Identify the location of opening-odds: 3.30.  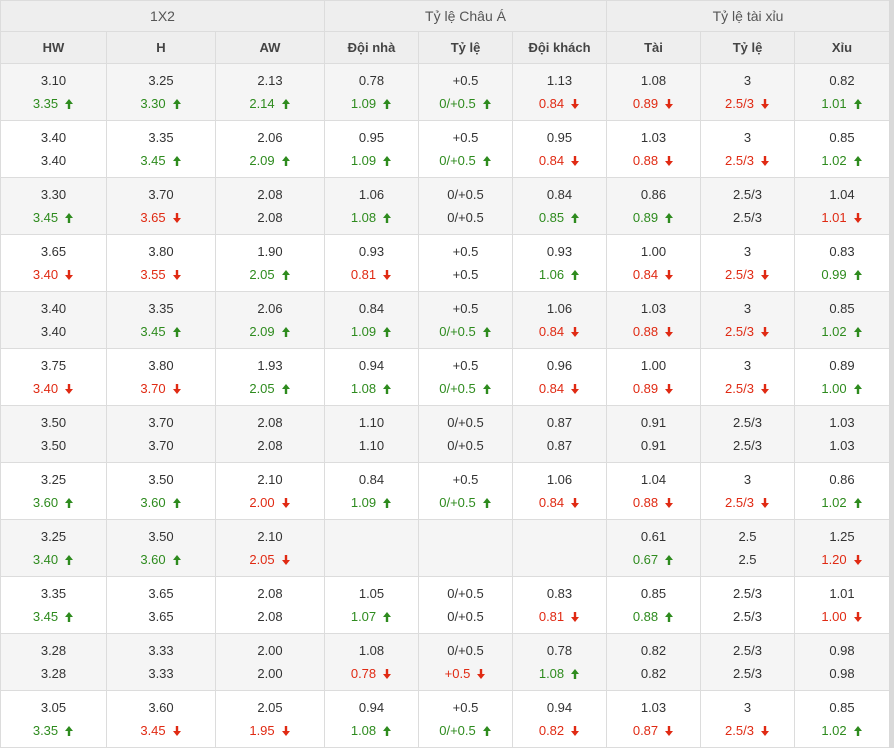
(53, 194).